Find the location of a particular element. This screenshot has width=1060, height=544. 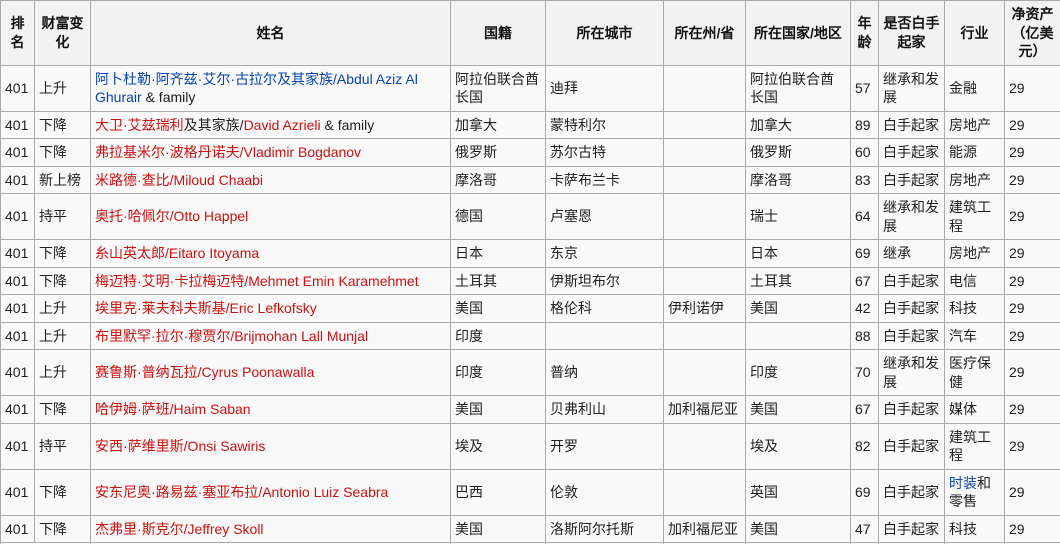

cell-age: 88 is located at coordinates (864, 335).